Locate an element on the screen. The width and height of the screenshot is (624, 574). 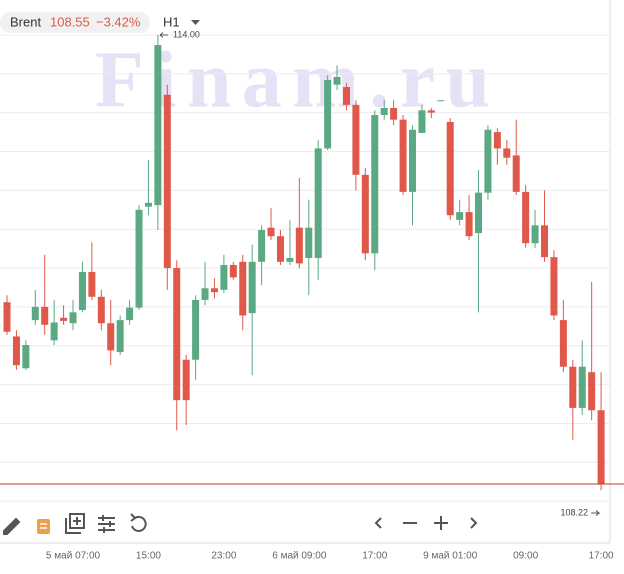
interval-dropdown is located at coordinates (195, 22).